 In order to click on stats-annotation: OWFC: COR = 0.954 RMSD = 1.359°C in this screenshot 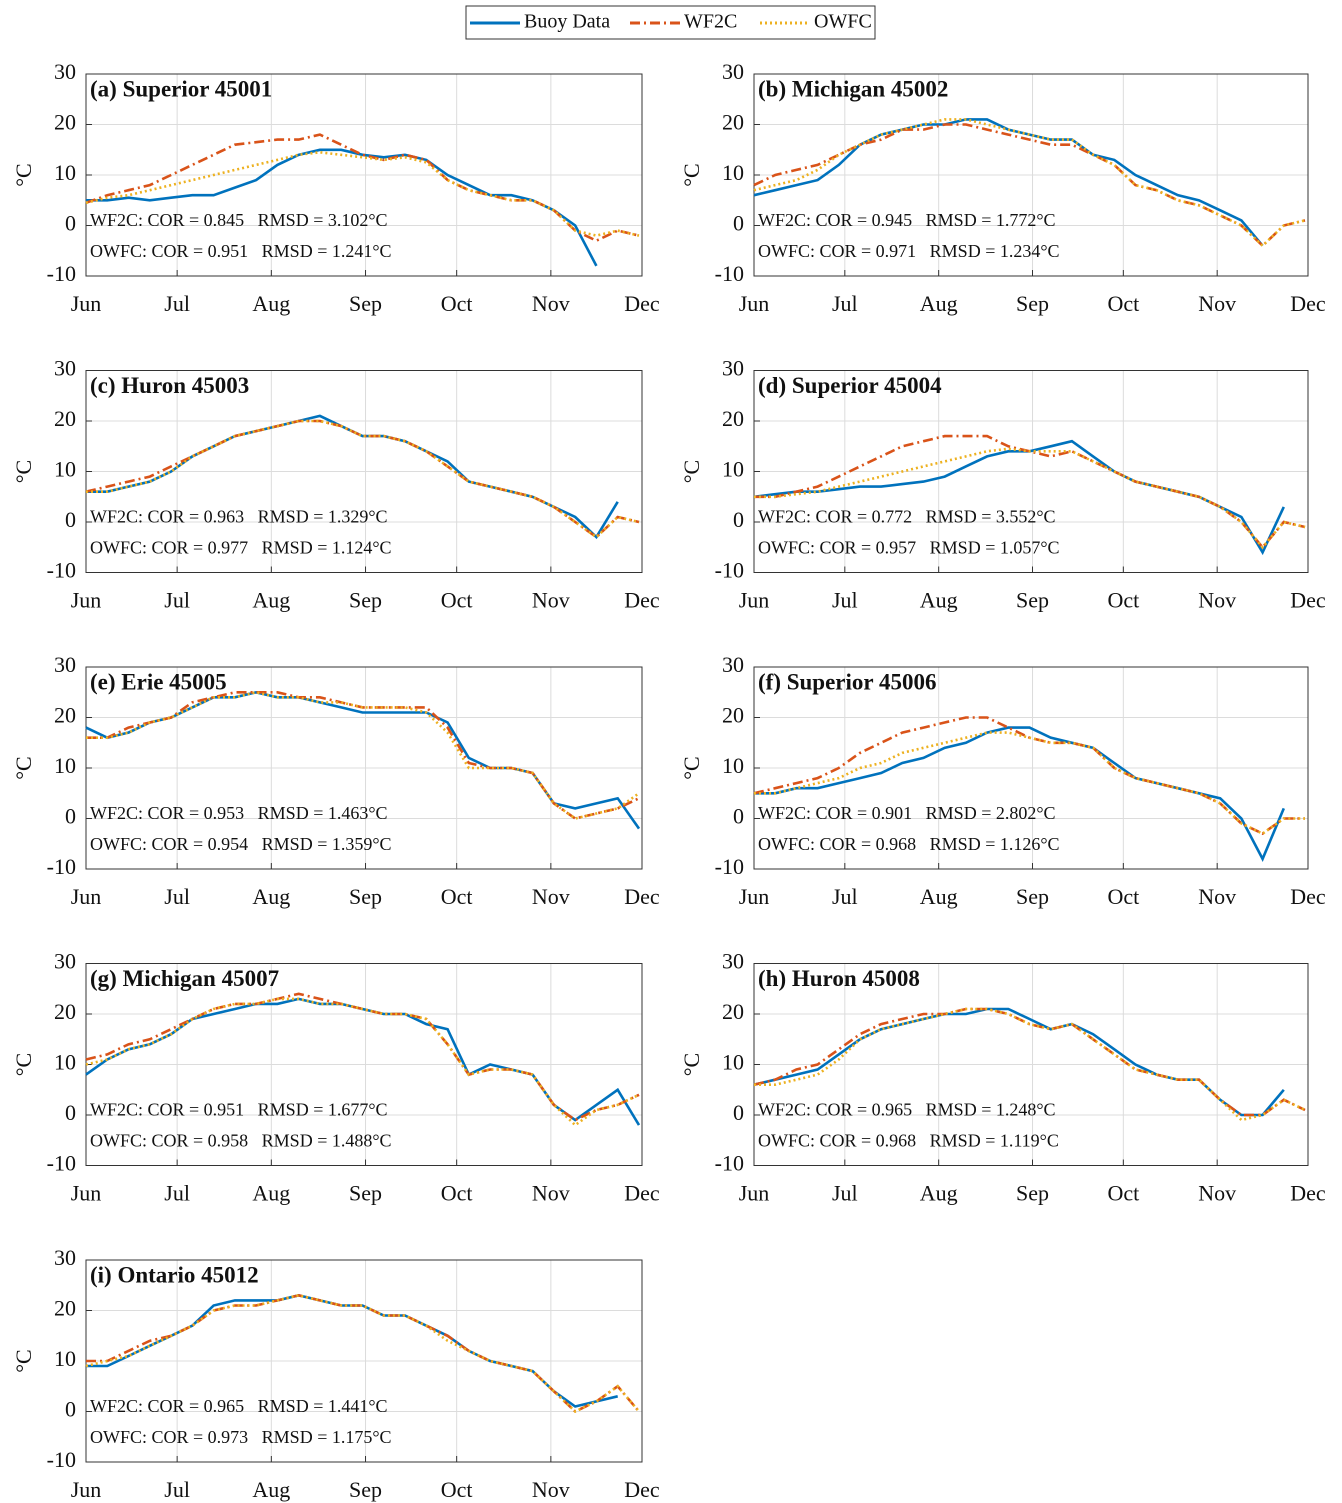, I will do `click(241, 844)`.